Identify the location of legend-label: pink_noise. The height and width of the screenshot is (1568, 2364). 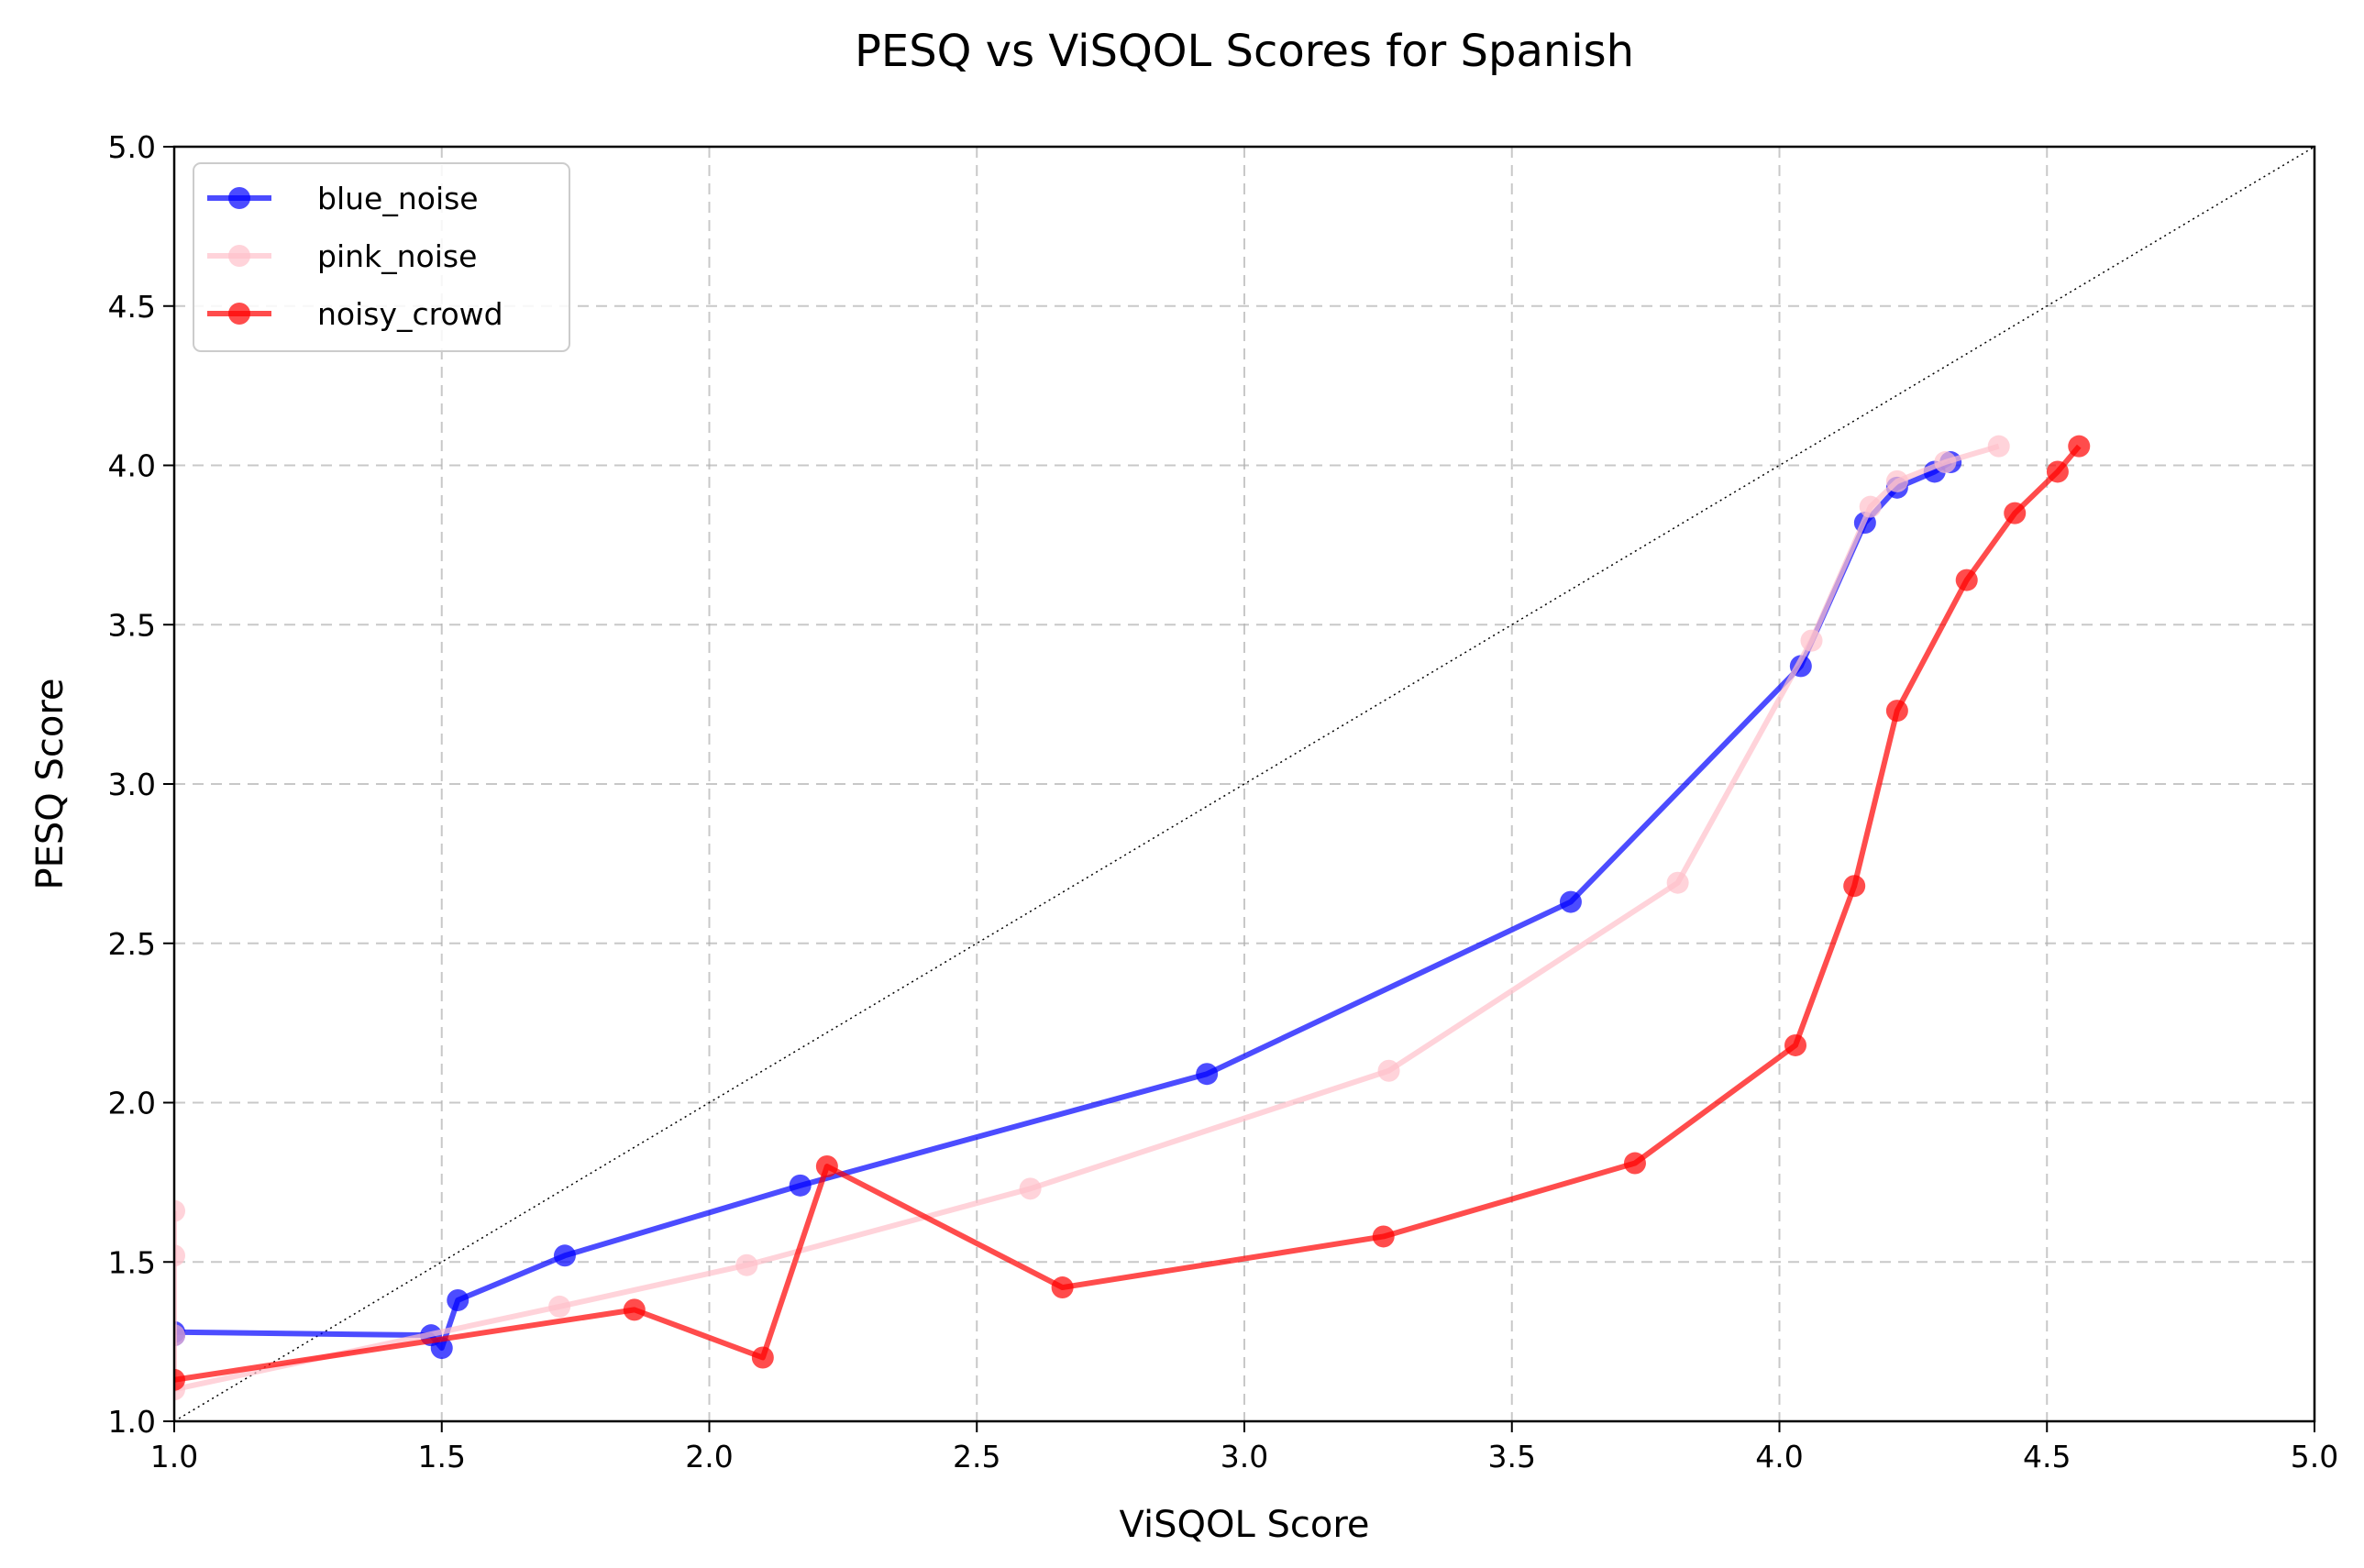
(397, 256).